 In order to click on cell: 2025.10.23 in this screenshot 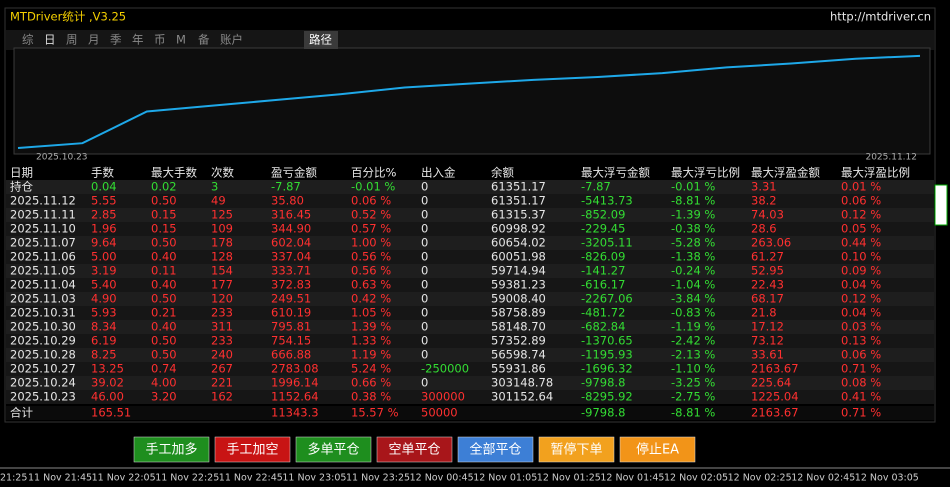, I will do `click(43, 397)`.